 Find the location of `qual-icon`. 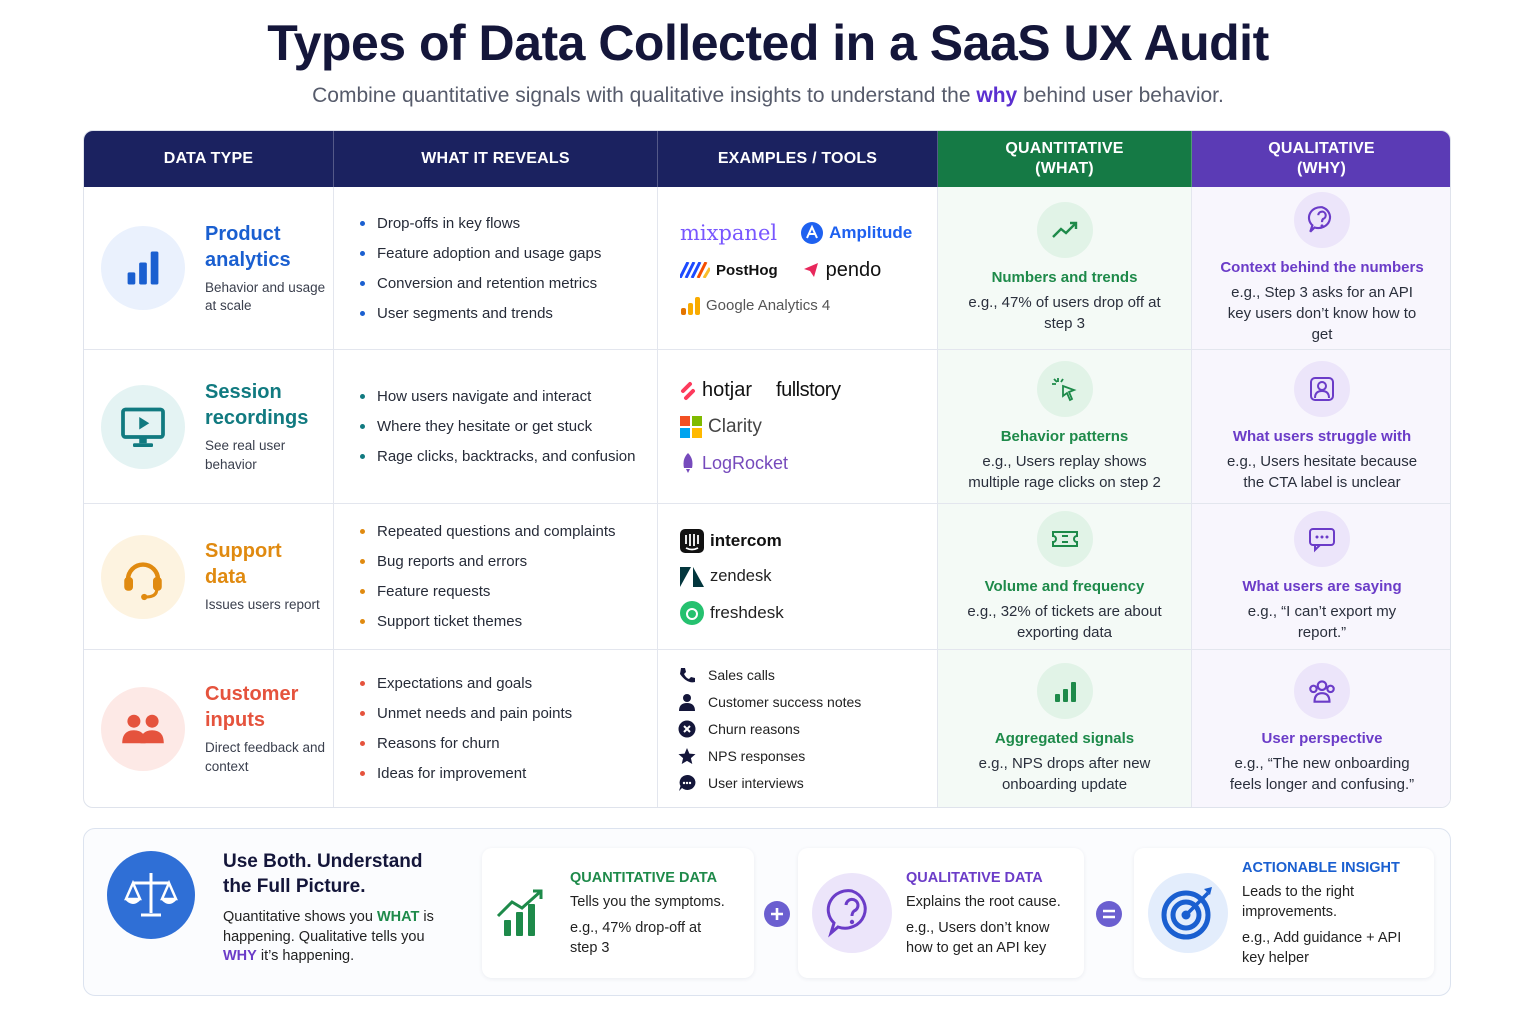

qual-icon is located at coordinates (1322, 690).